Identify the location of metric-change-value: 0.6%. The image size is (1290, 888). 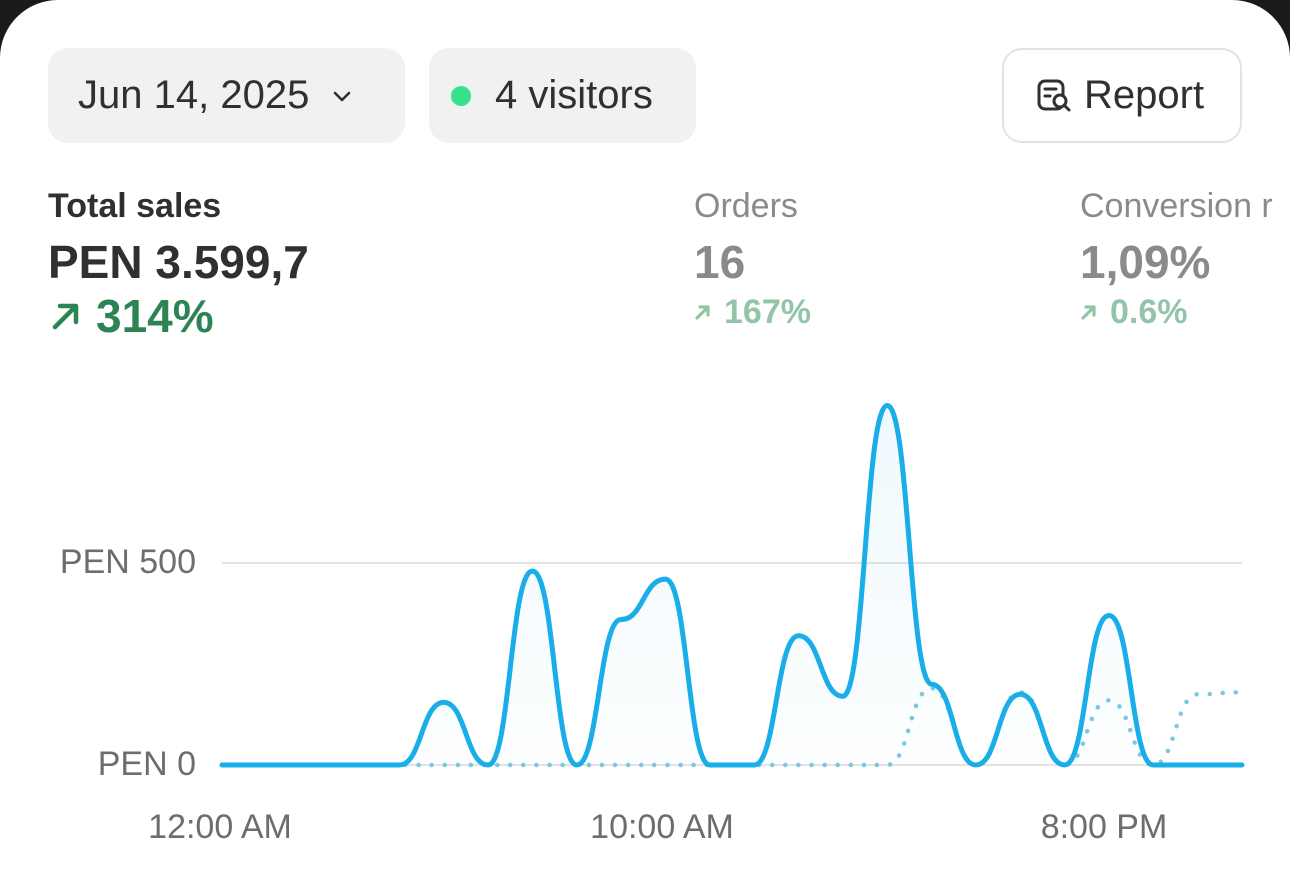
(1149, 312).